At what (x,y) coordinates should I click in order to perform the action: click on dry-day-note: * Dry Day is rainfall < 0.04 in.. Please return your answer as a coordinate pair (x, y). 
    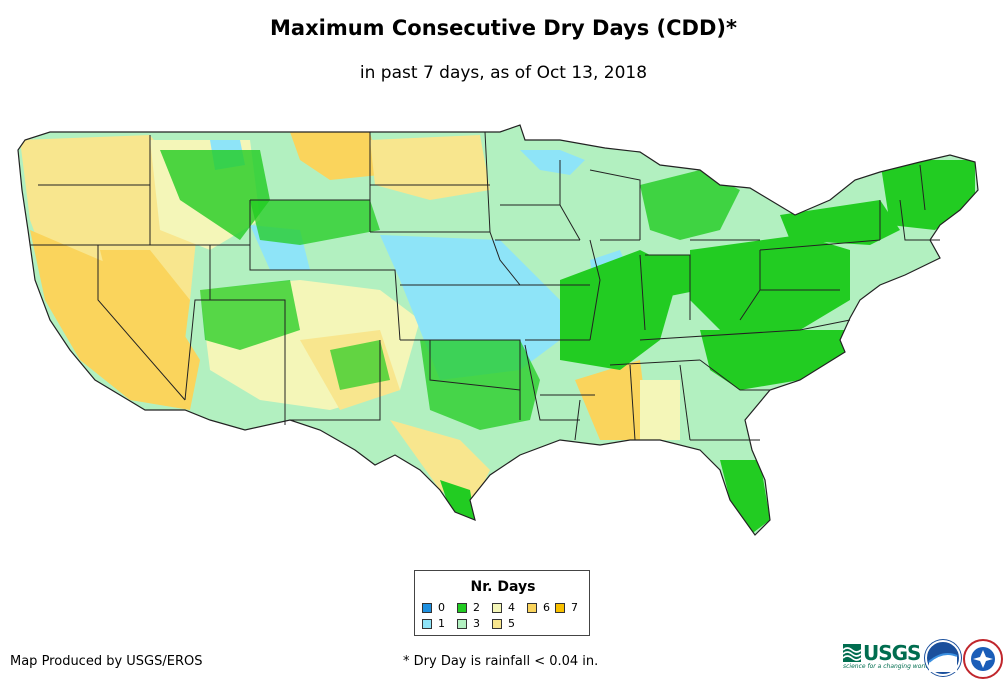
    Looking at the image, I should click on (501, 661).